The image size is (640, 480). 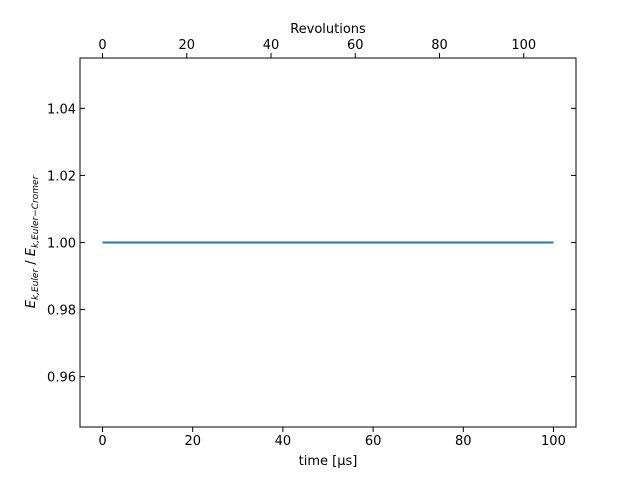 I want to click on x-tick-label: 60, so click(x=373, y=441).